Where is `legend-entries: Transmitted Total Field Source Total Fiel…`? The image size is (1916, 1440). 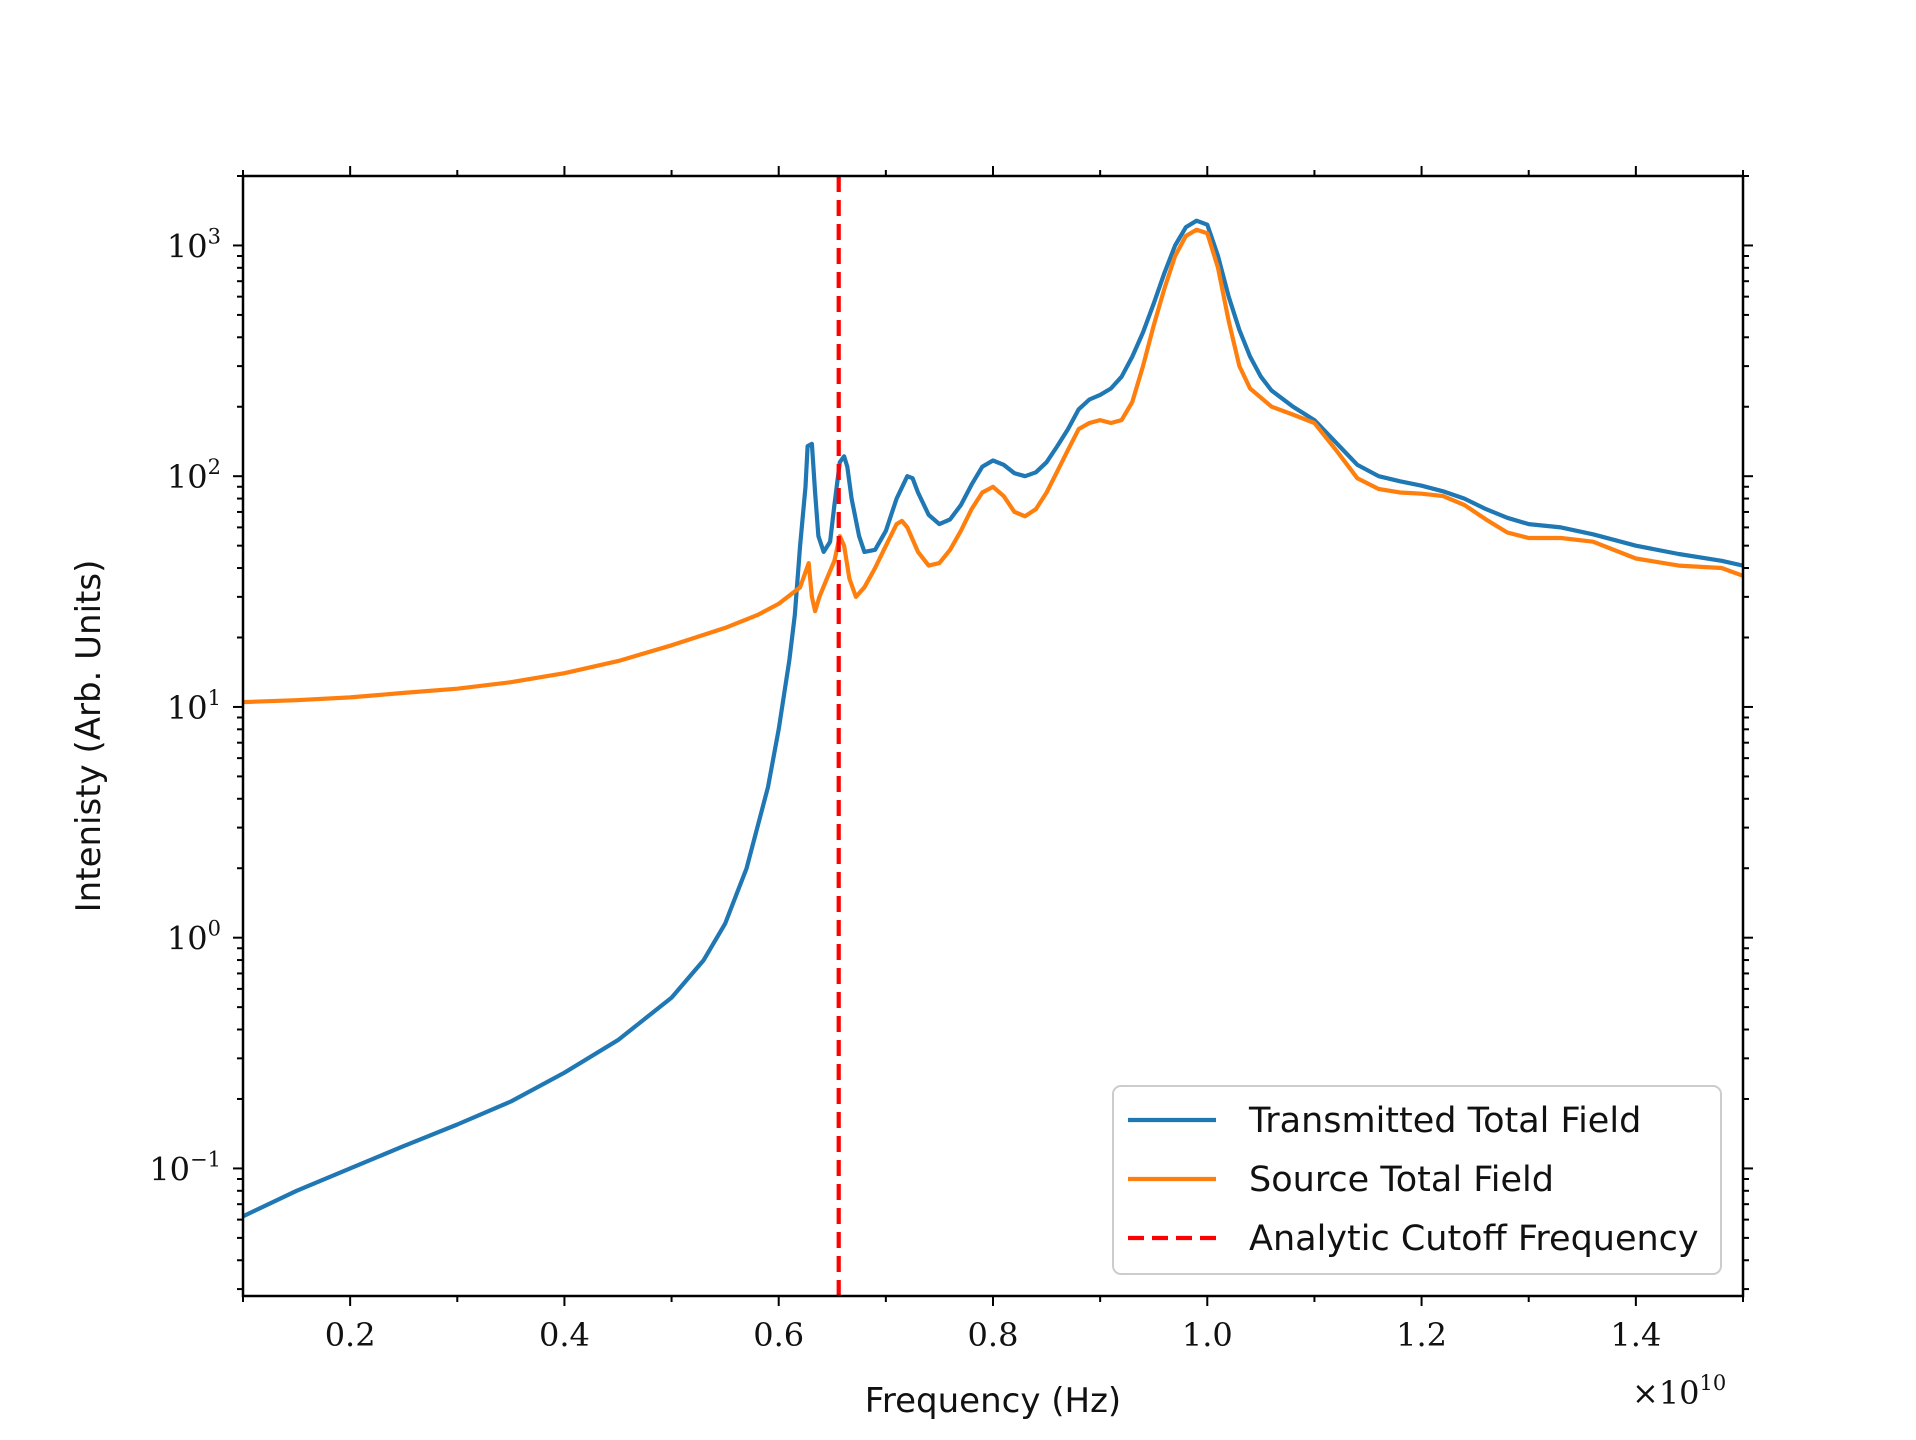
legend-entries: Transmitted Total Field Source Total Fiel… is located at coordinates (1413, 1180).